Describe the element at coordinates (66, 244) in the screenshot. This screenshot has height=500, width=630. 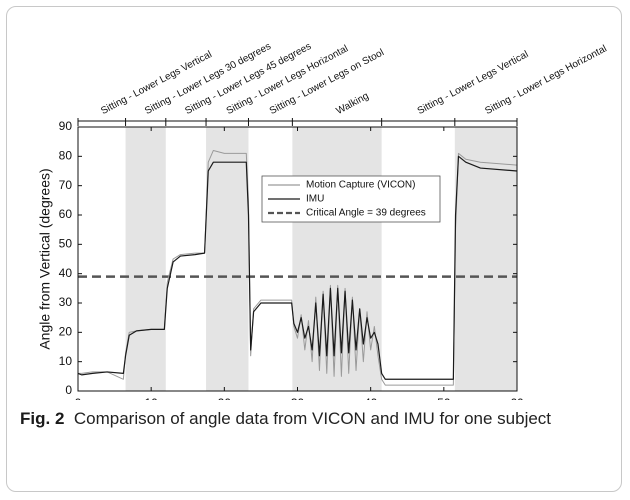
I see `y-tick-label: 50` at that location.